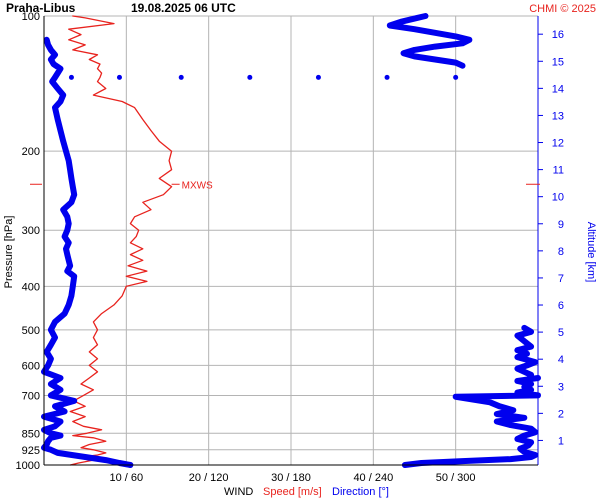  What do you see at coordinates (591, 252) in the screenshot?
I see `y-axis-label-altitude: Altitude [km]` at bounding box center [591, 252].